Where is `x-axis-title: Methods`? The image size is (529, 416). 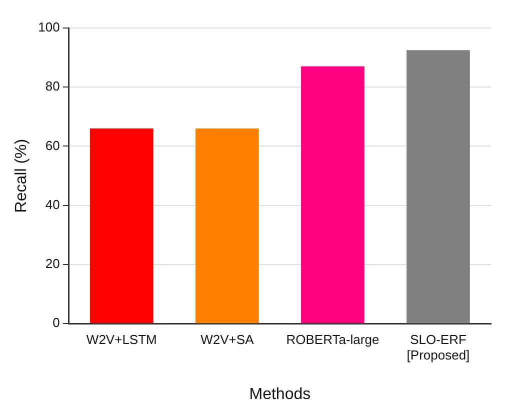 x-axis-title: Methods is located at coordinates (280, 394).